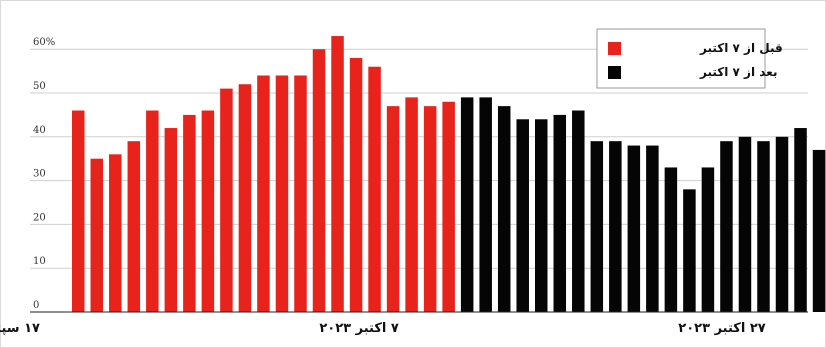  Describe the element at coordinates (681, 58) in the screenshot. I see `legend-box` at that location.